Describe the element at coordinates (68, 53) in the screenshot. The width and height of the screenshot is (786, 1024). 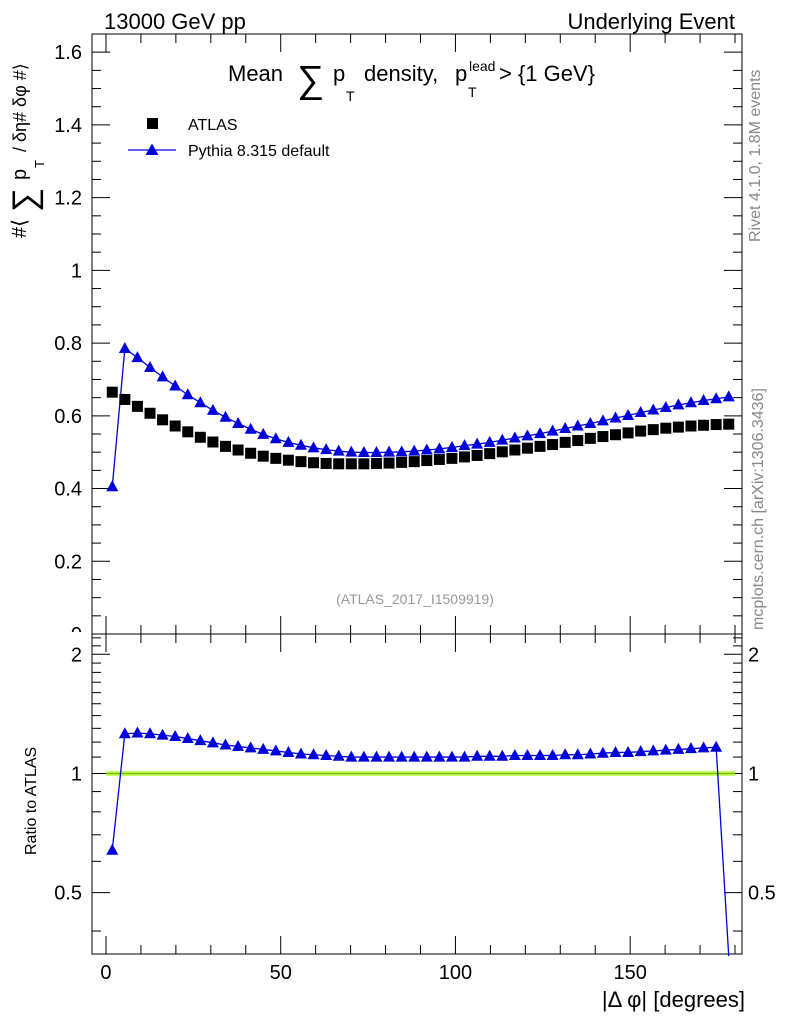
I see `main-ytick-label: 1.6` at that location.